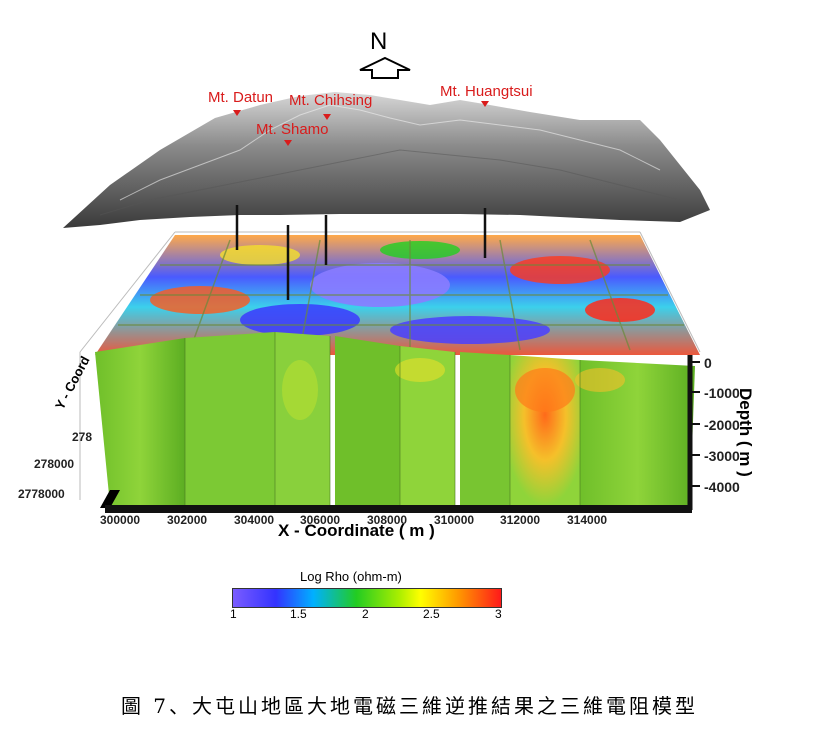  Describe the element at coordinates (365, 614) in the screenshot. I see `colorbar-tick: 2` at that location.